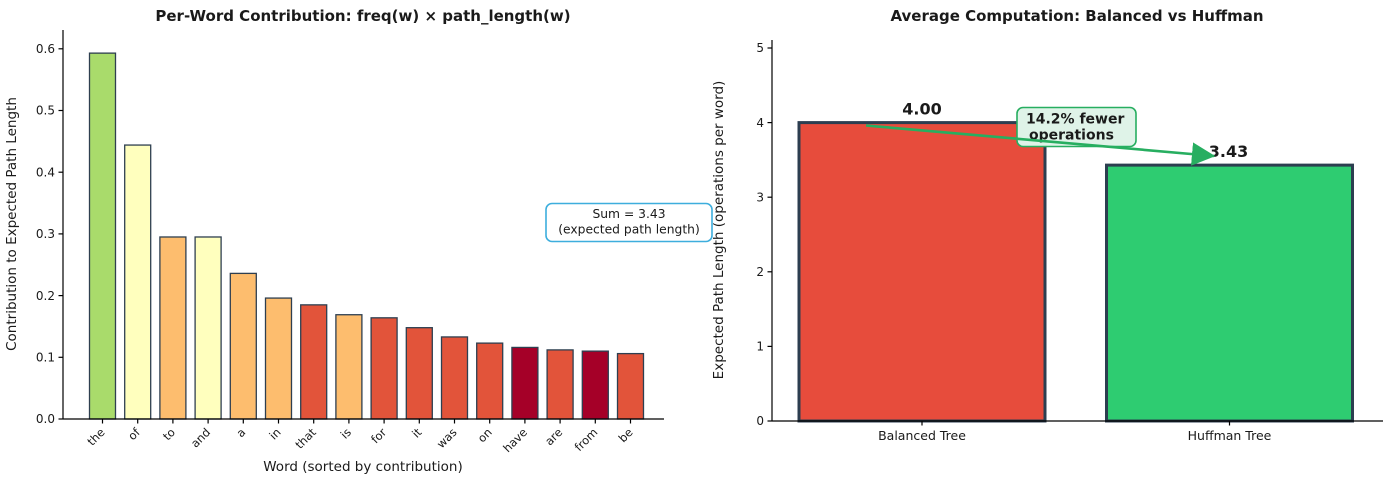  What do you see at coordinates (274, 433) in the screenshot?
I see `x-tick-label-in: in` at bounding box center [274, 433].